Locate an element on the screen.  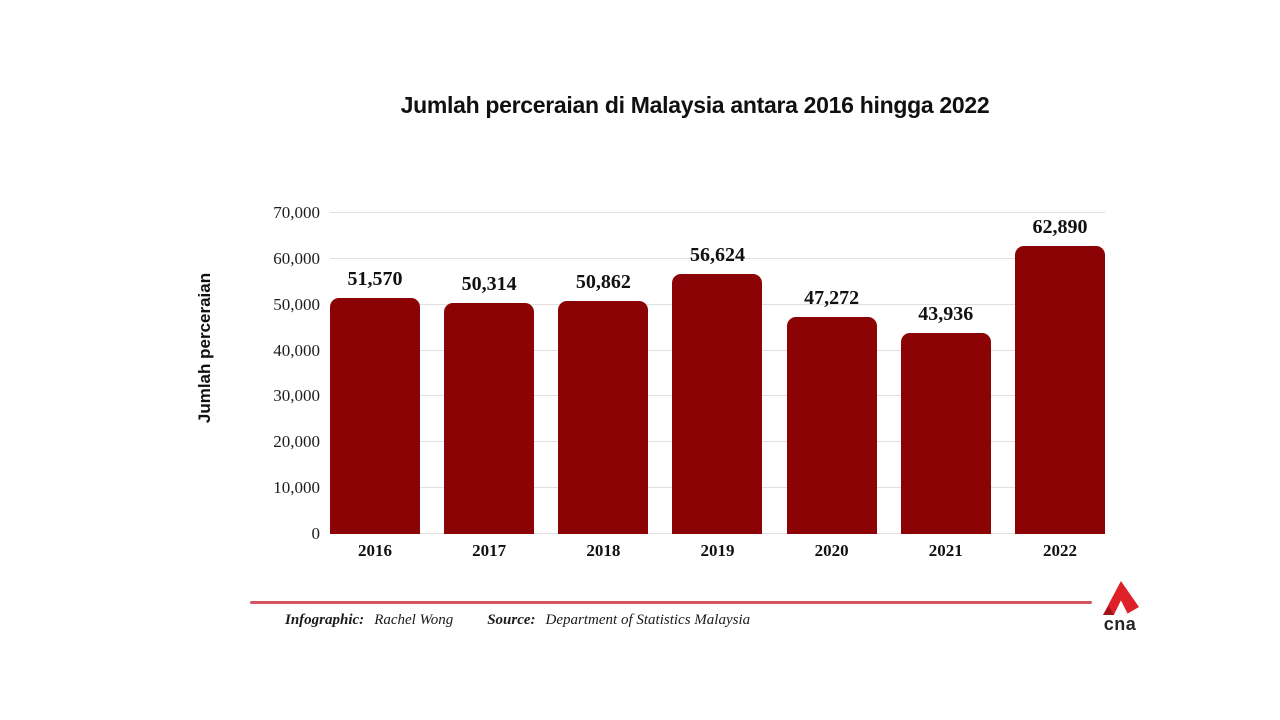
x-label-2017: 2017 is located at coordinates (489, 550).